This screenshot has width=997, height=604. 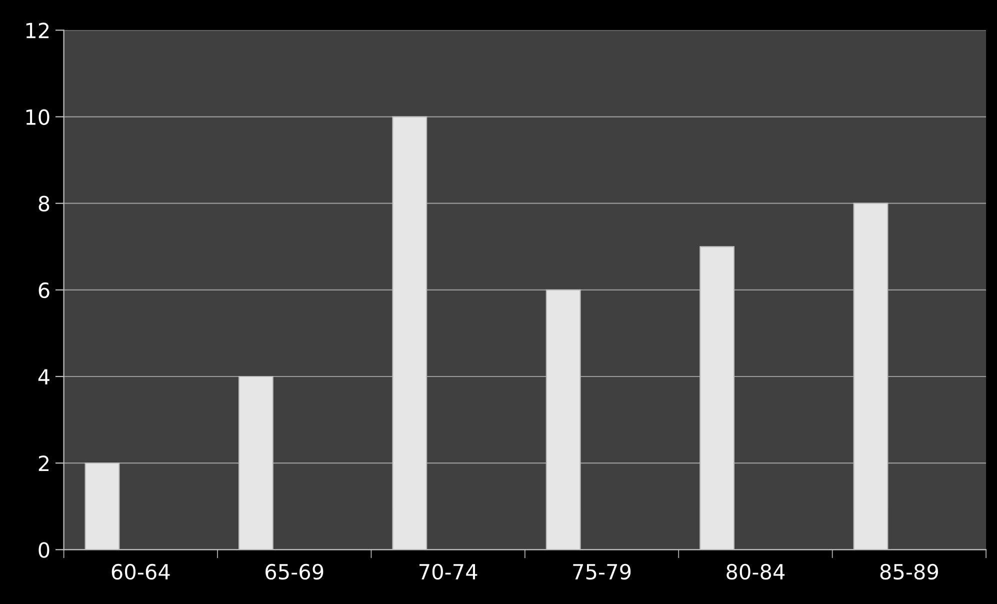 What do you see at coordinates (755, 572) in the screenshot?
I see `x-tick-label: 80-84` at bounding box center [755, 572].